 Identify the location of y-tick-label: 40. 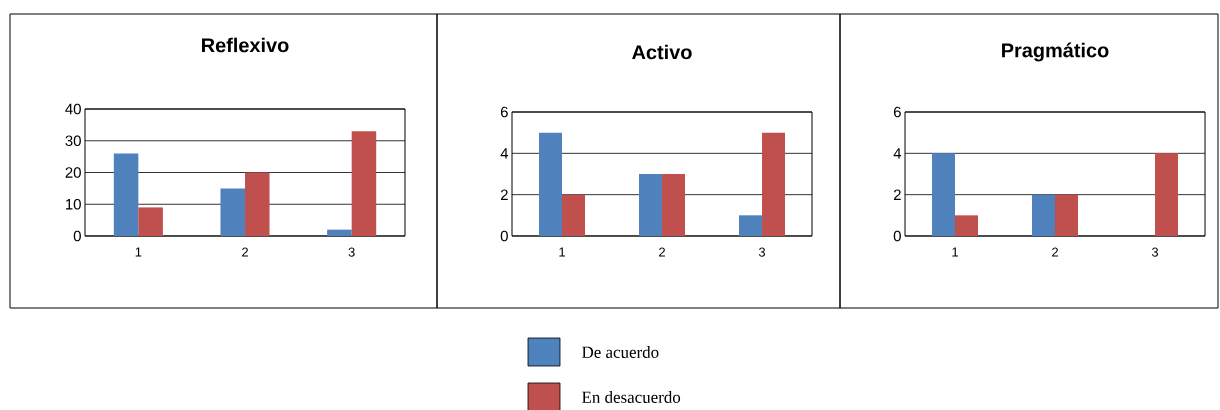
(73, 109).